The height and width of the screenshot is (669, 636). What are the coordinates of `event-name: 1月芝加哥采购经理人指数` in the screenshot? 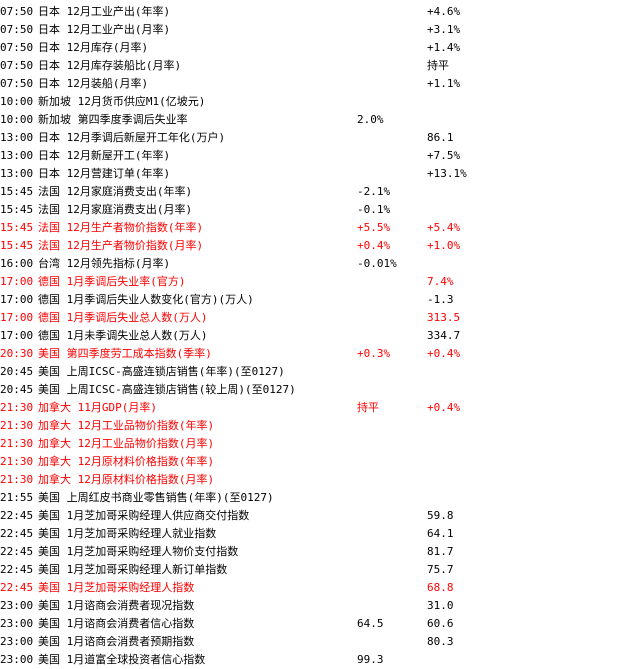 It's located at (130, 587).